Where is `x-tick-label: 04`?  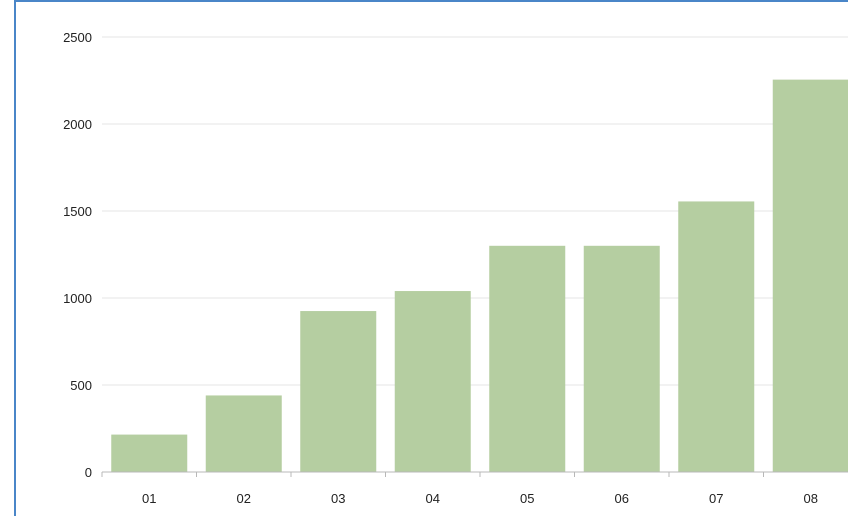 x-tick-label: 04 is located at coordinates (433, 498).